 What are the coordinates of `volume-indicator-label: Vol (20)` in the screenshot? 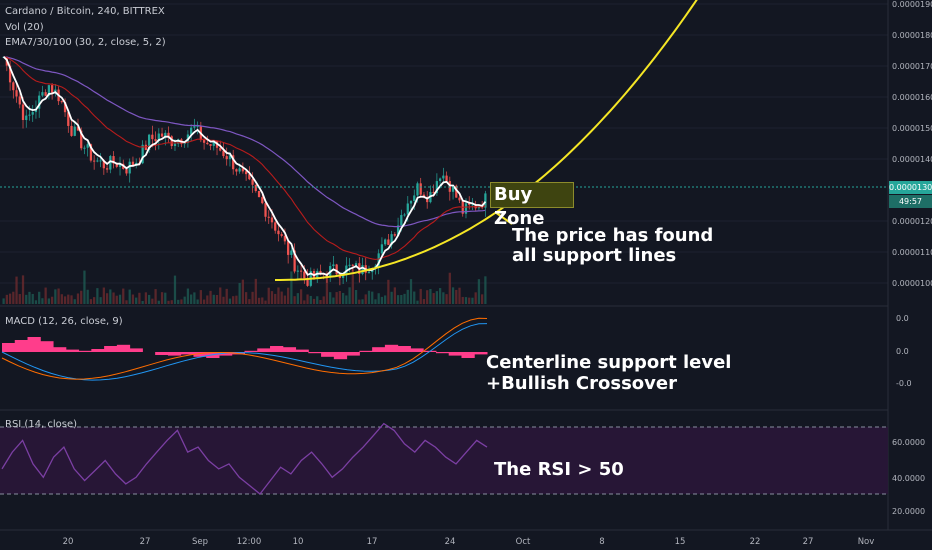 It's located at (24, 27).